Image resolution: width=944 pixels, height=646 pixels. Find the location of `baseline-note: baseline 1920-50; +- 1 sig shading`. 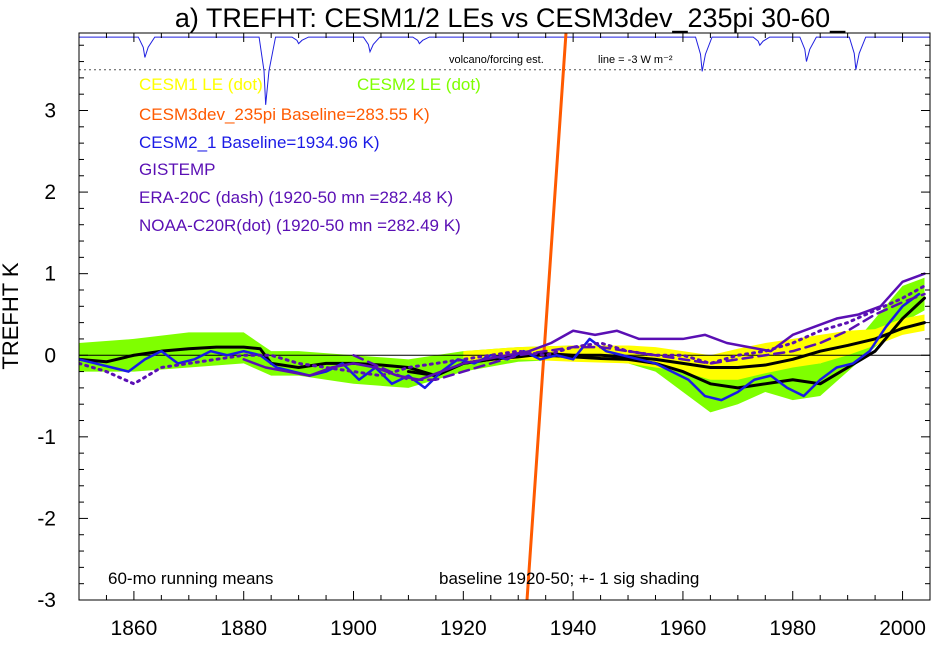

baseline-note: baseline 1920-50; +- 1 sig shading is located at coordinates (569, 578).